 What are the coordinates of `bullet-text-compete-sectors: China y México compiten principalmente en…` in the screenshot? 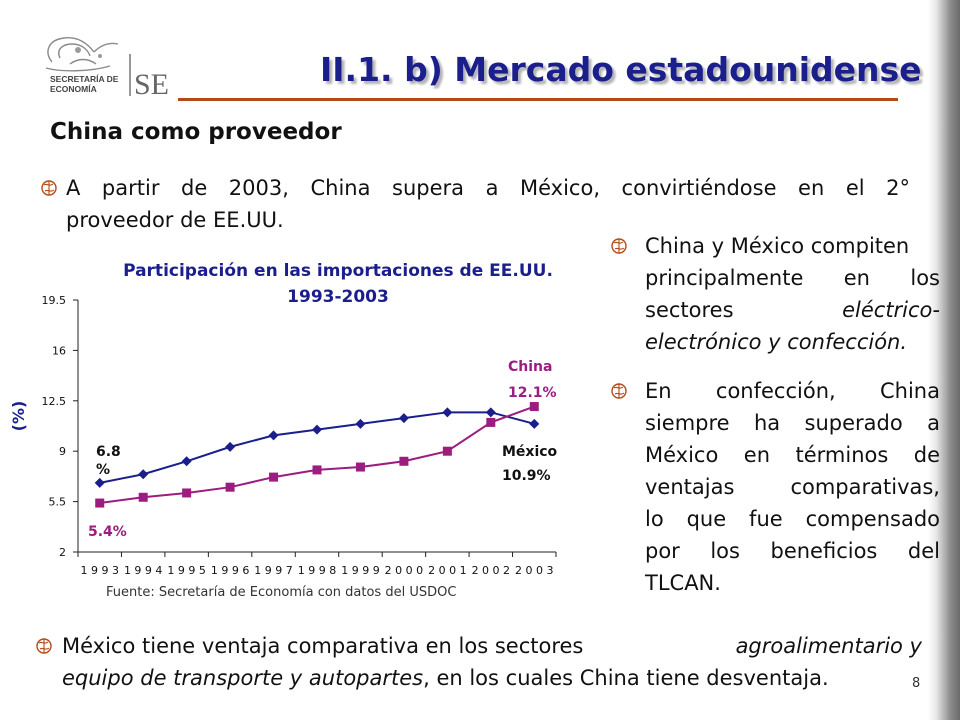 It's located at (792, 294).